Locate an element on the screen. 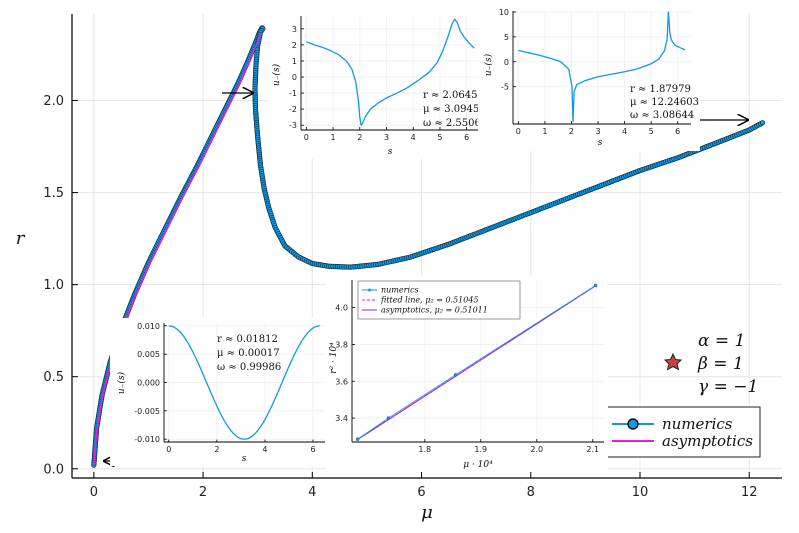  legend-numerics-marker is located at coordinates (633, 424).